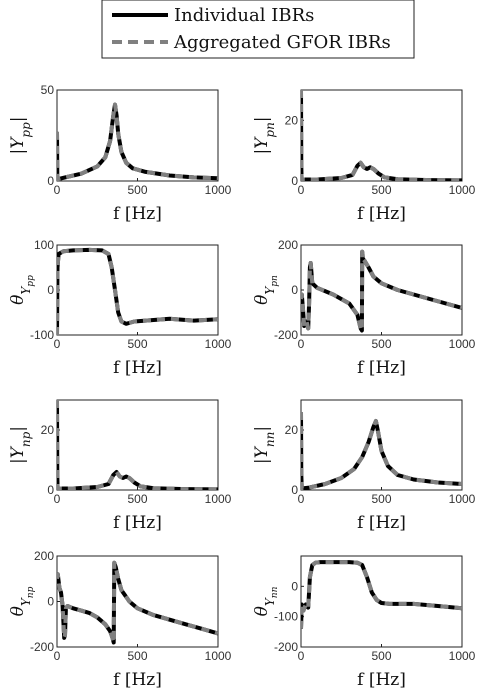  What do you see at coordinates (48, 90) in the screenshot?
I see `y-tick-label: 50` at bounding box center [48, 90].